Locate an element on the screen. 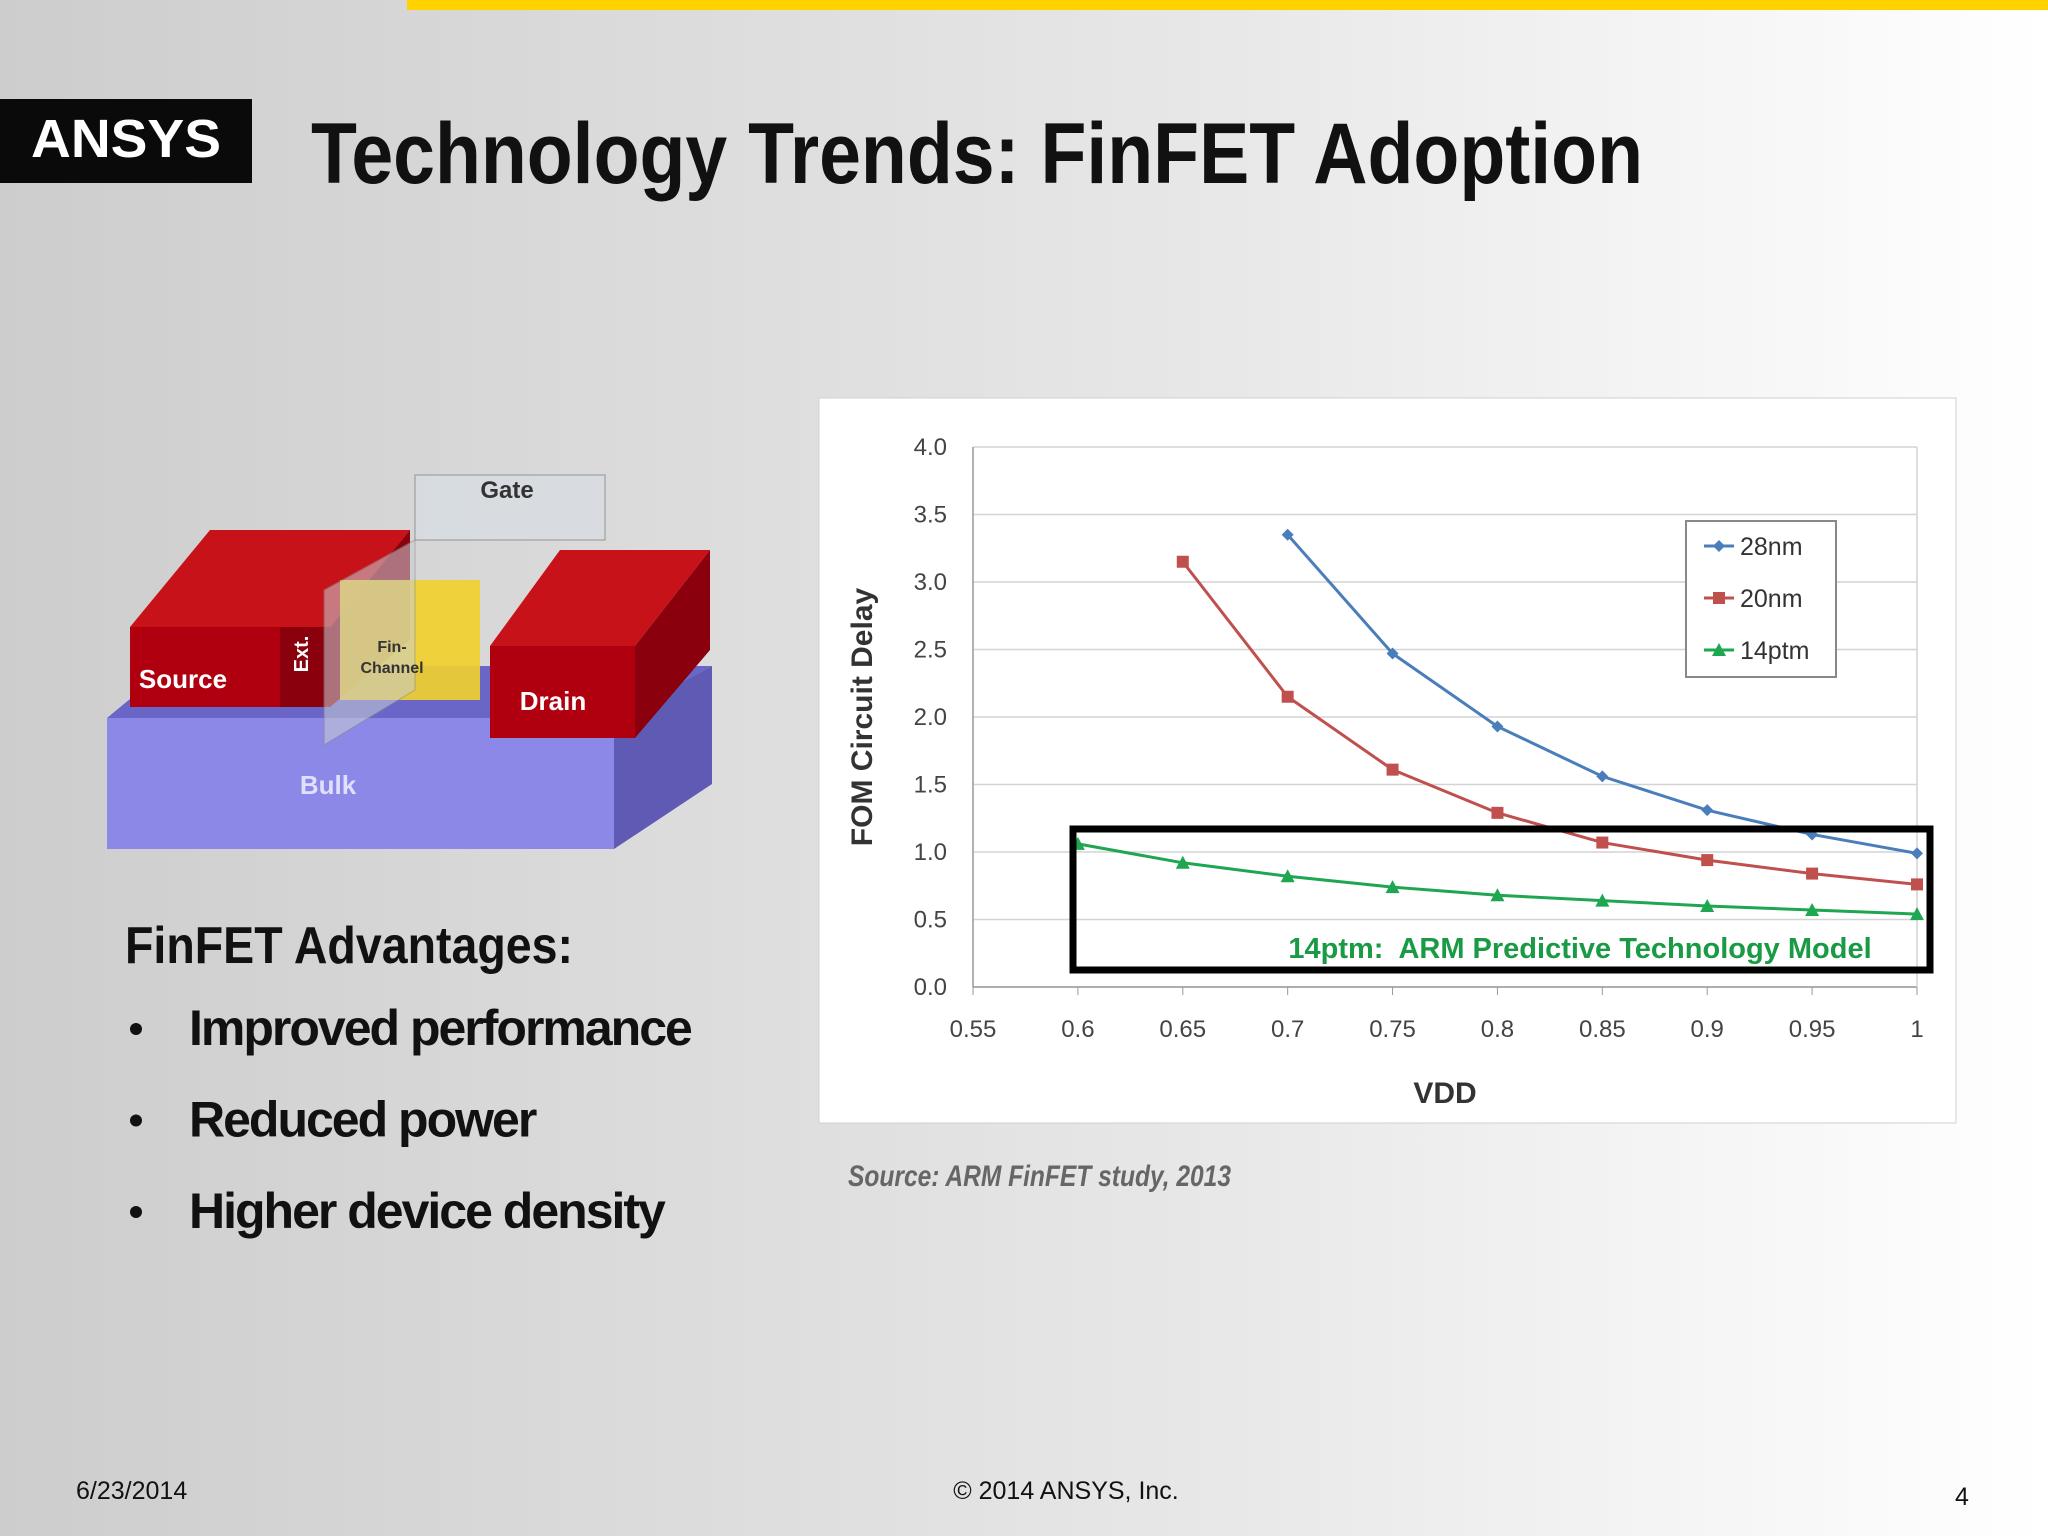 The image size is (2048, 1536). logo: ANSYS is located at coordinates (126, 139).